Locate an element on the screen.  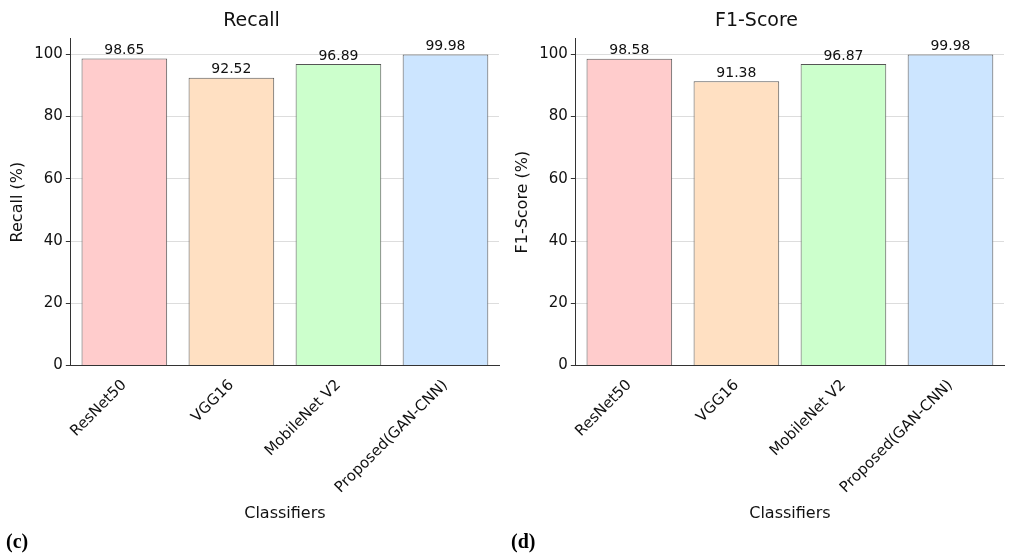
data-label: 98.65 is located at coordinates (124, 49).